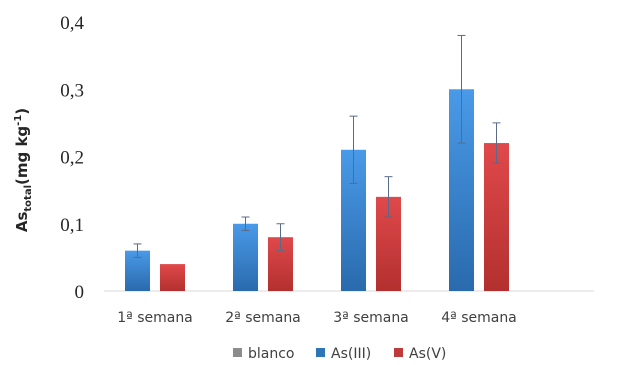 This screenshot has height=365, width=644. I want to click on y-tick-label: 0,3, so click(72, 90).